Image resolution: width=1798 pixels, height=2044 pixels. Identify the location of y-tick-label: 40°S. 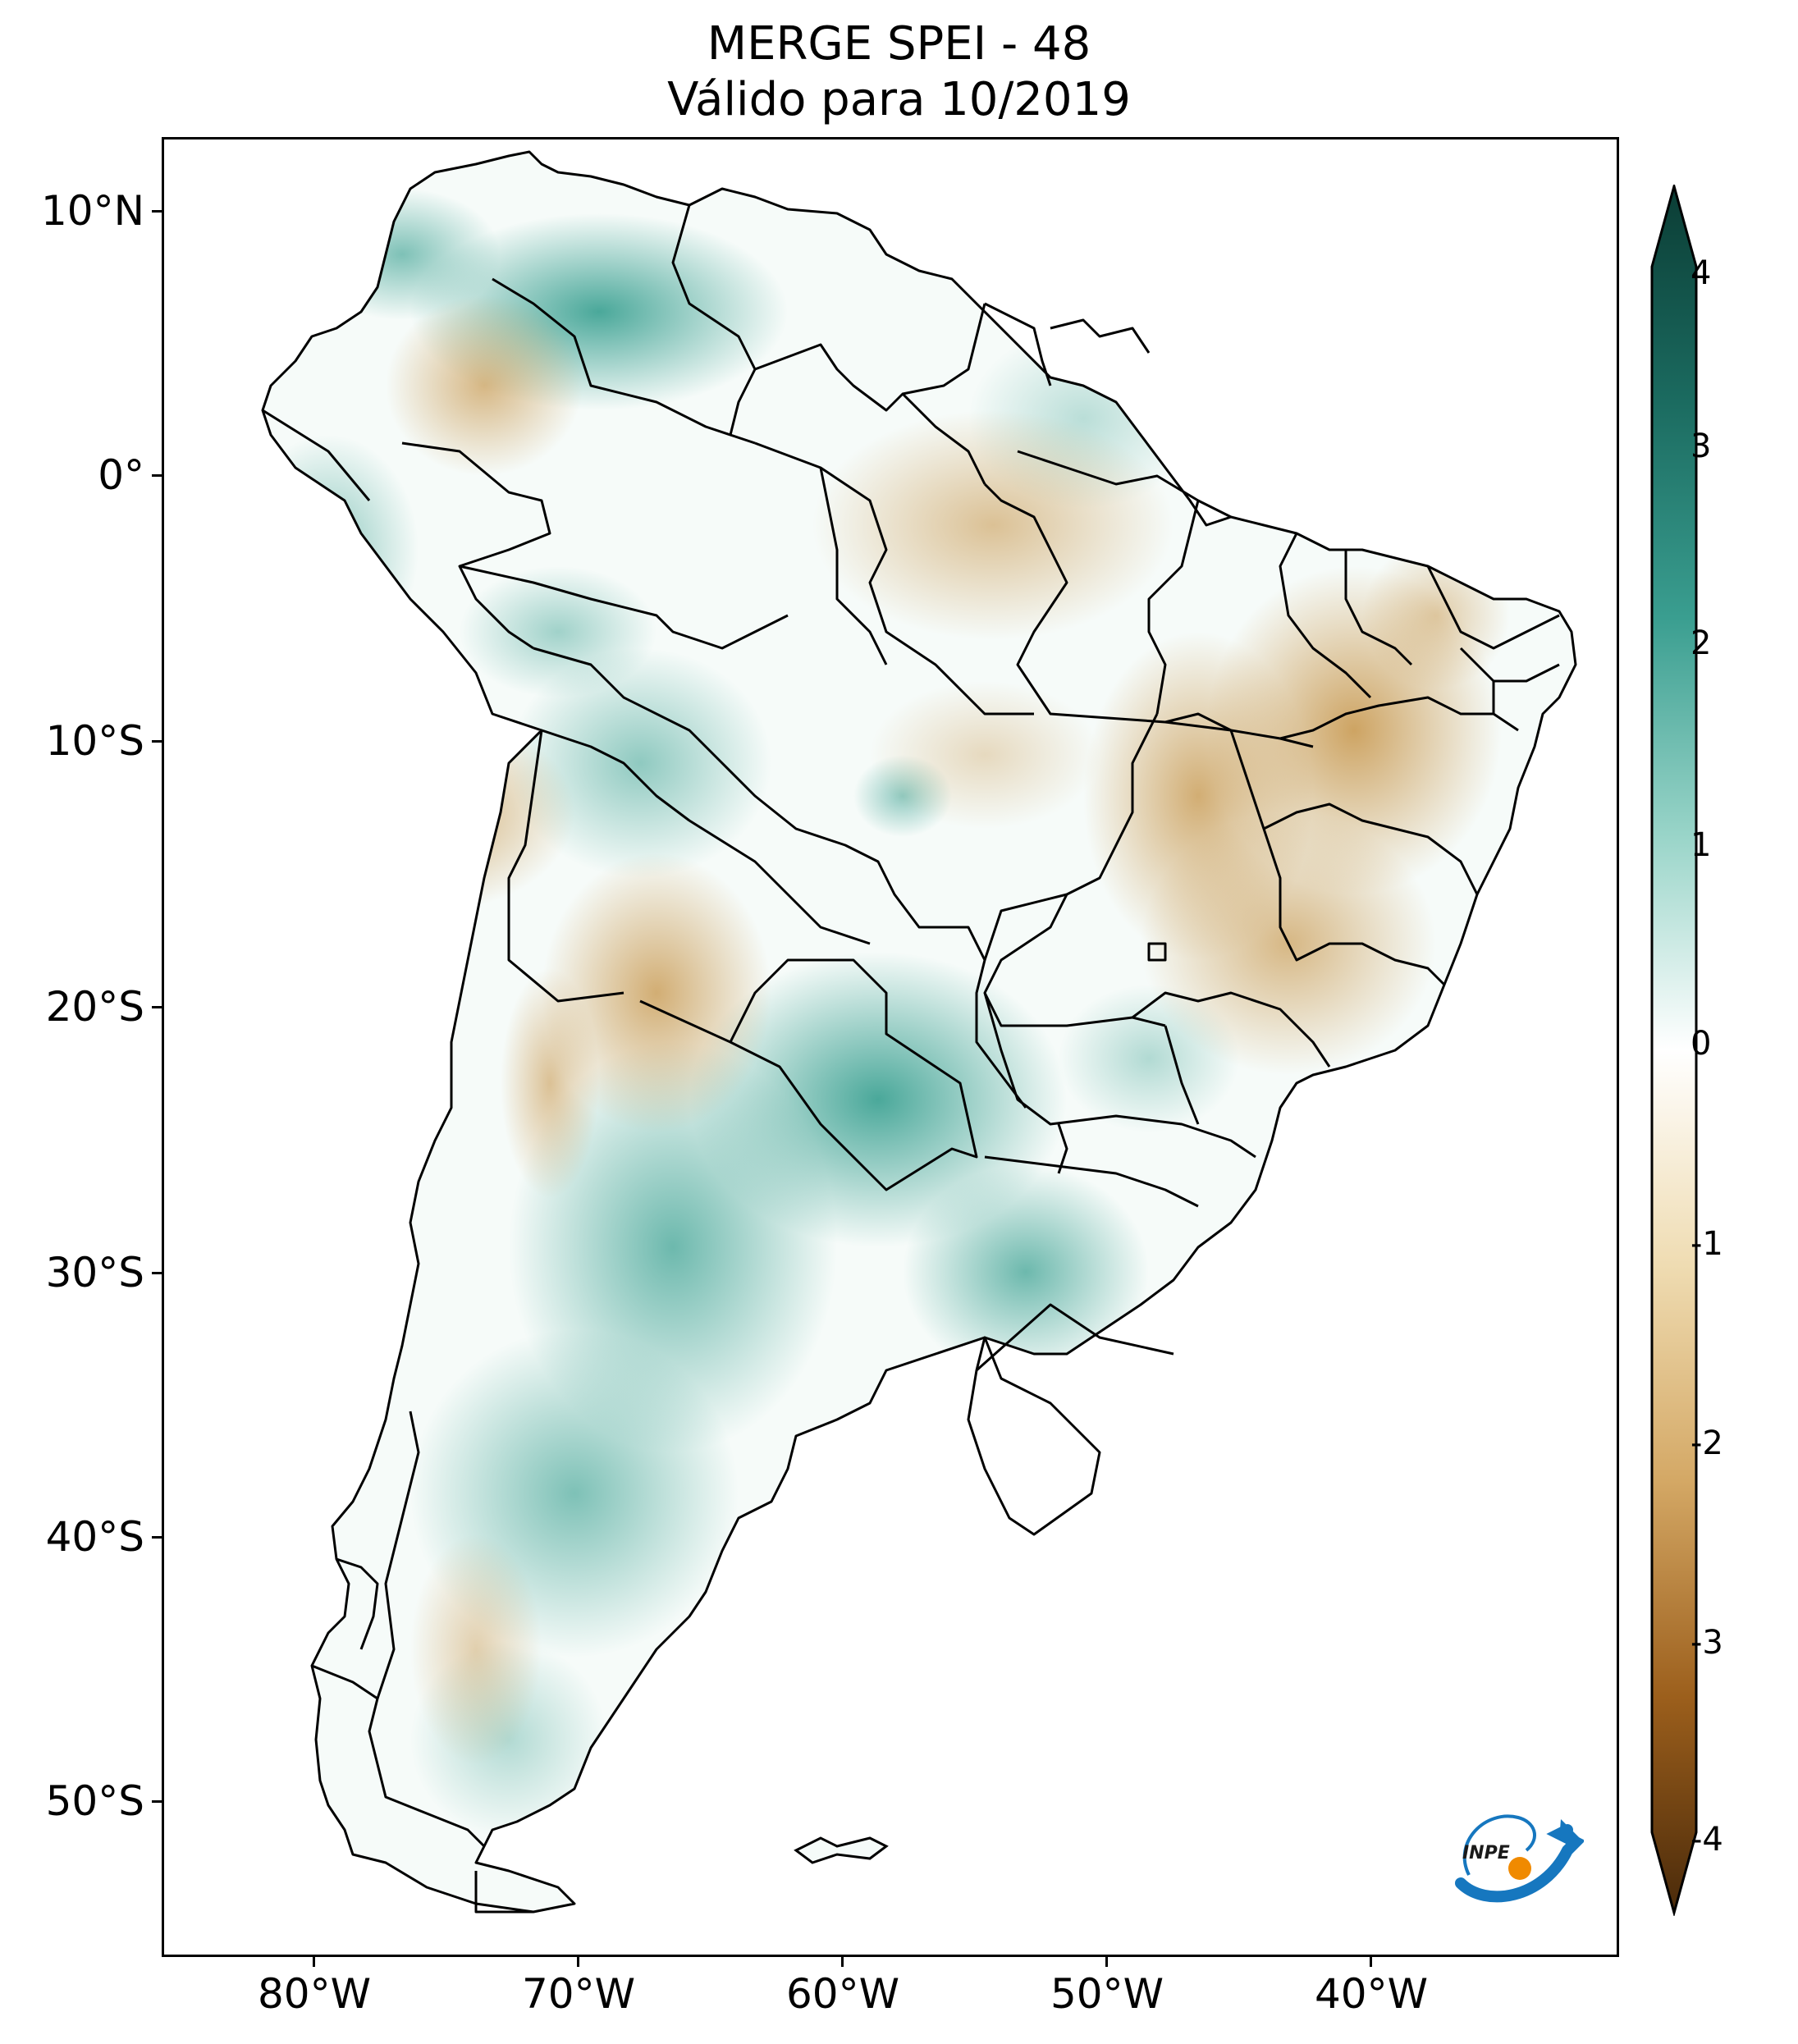
(94, 1537).